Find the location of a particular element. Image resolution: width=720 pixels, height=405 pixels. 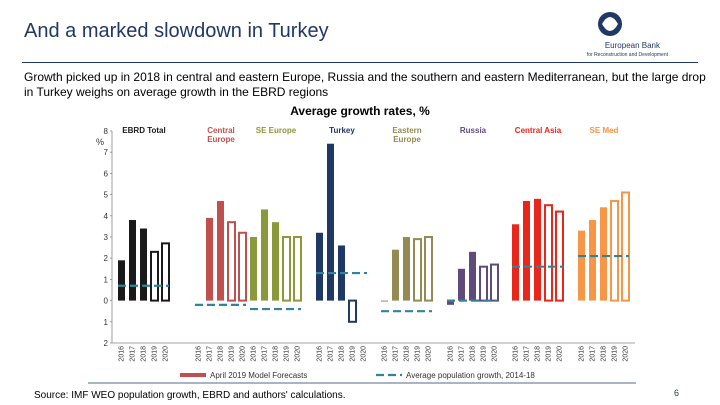

y-tick-label: 2 is located at coordinates (106, 258).